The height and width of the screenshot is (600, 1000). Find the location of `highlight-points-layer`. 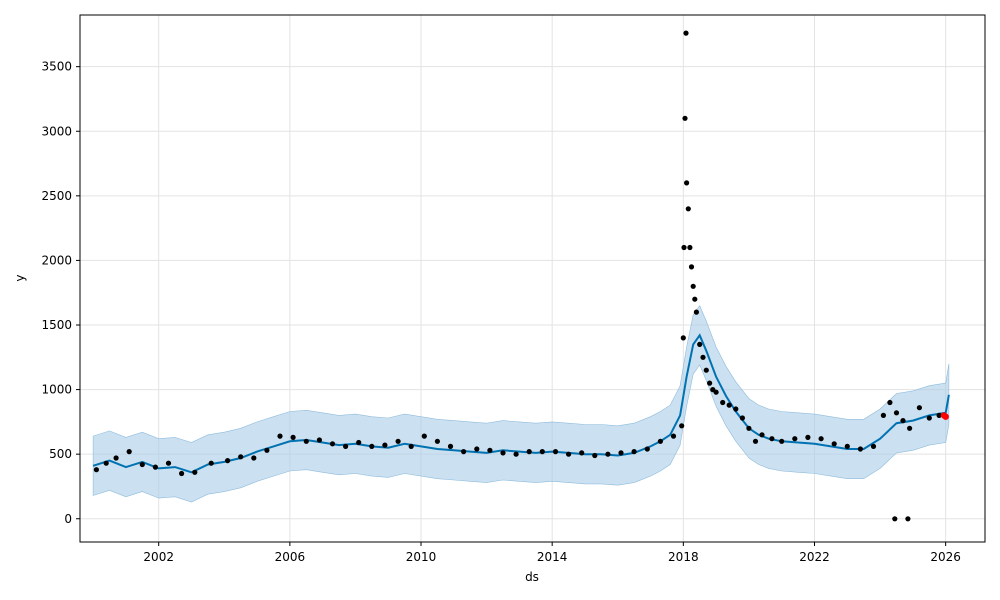

highlight-points-layer is located at coordinates (944, 416).